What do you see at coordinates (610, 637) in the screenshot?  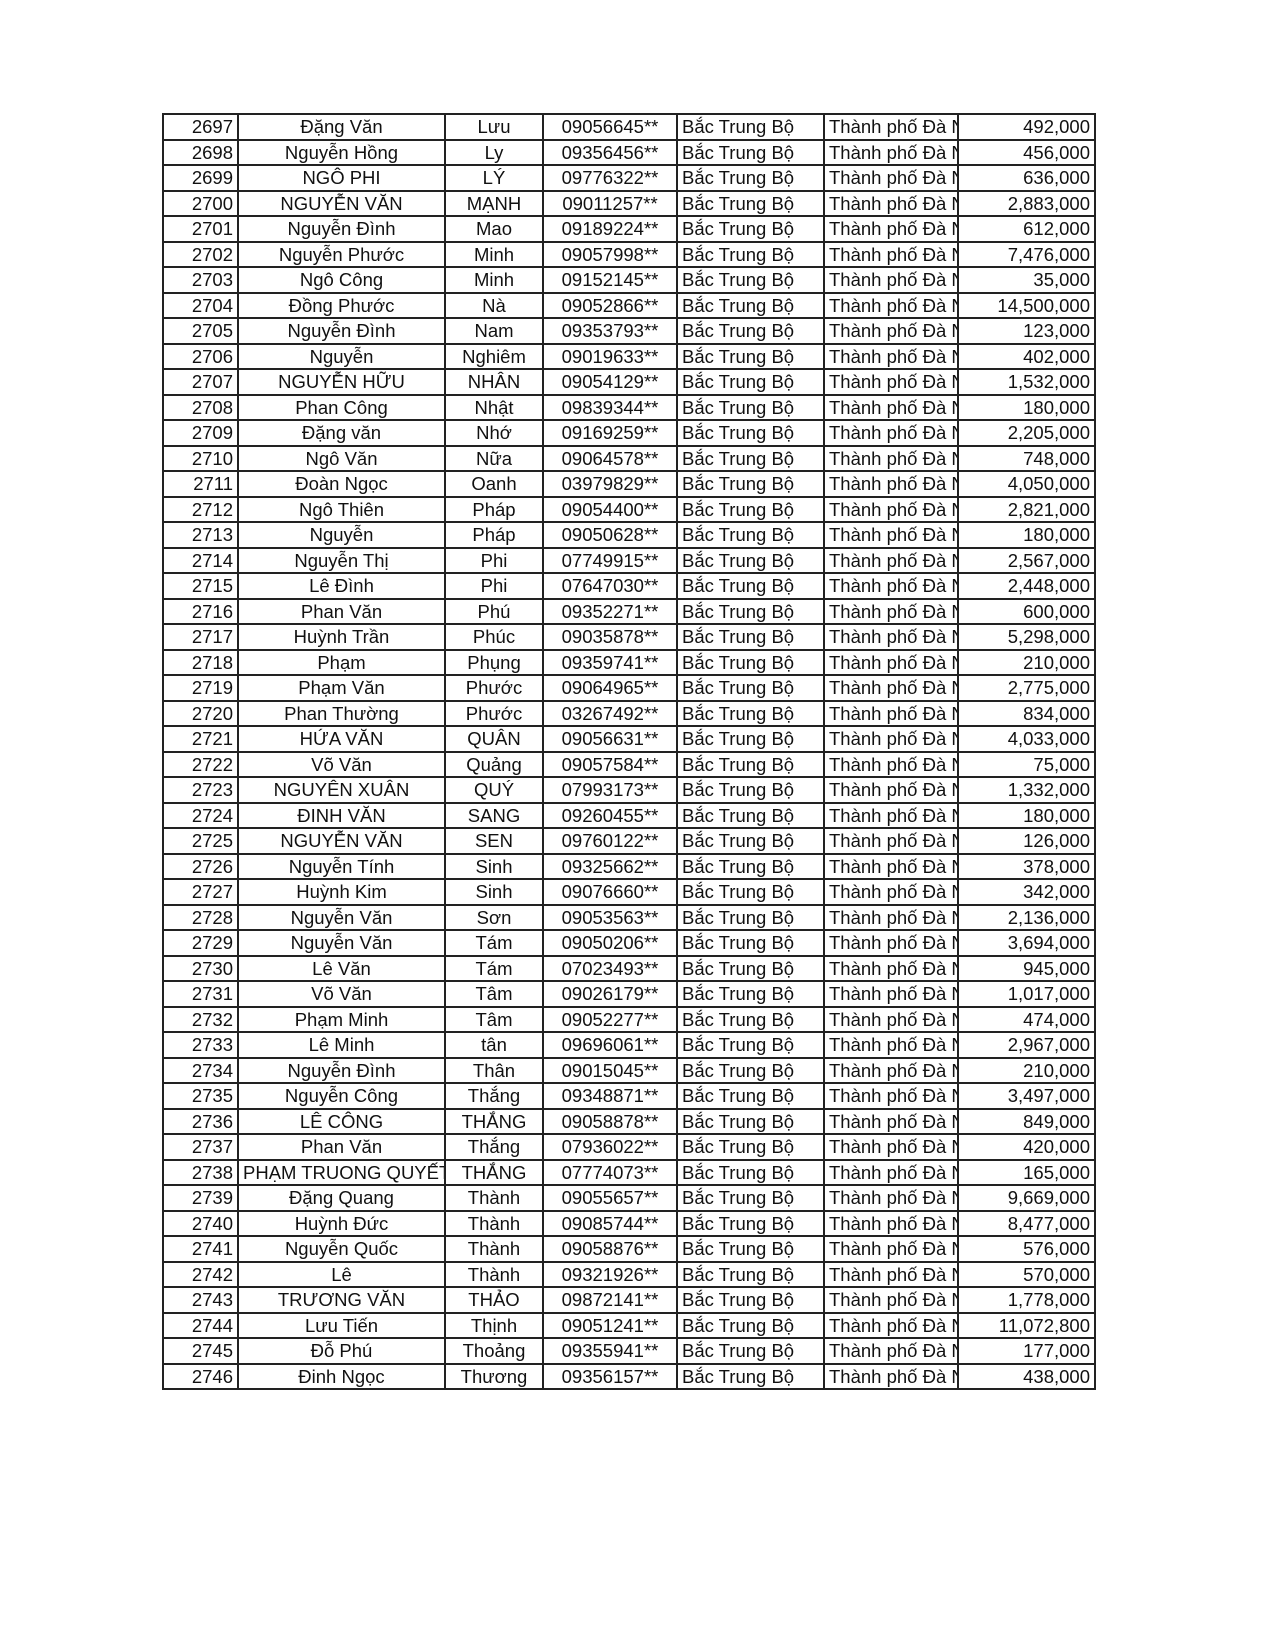 I see `phone-cell: 09035878**` at bounding box center [610, 637].